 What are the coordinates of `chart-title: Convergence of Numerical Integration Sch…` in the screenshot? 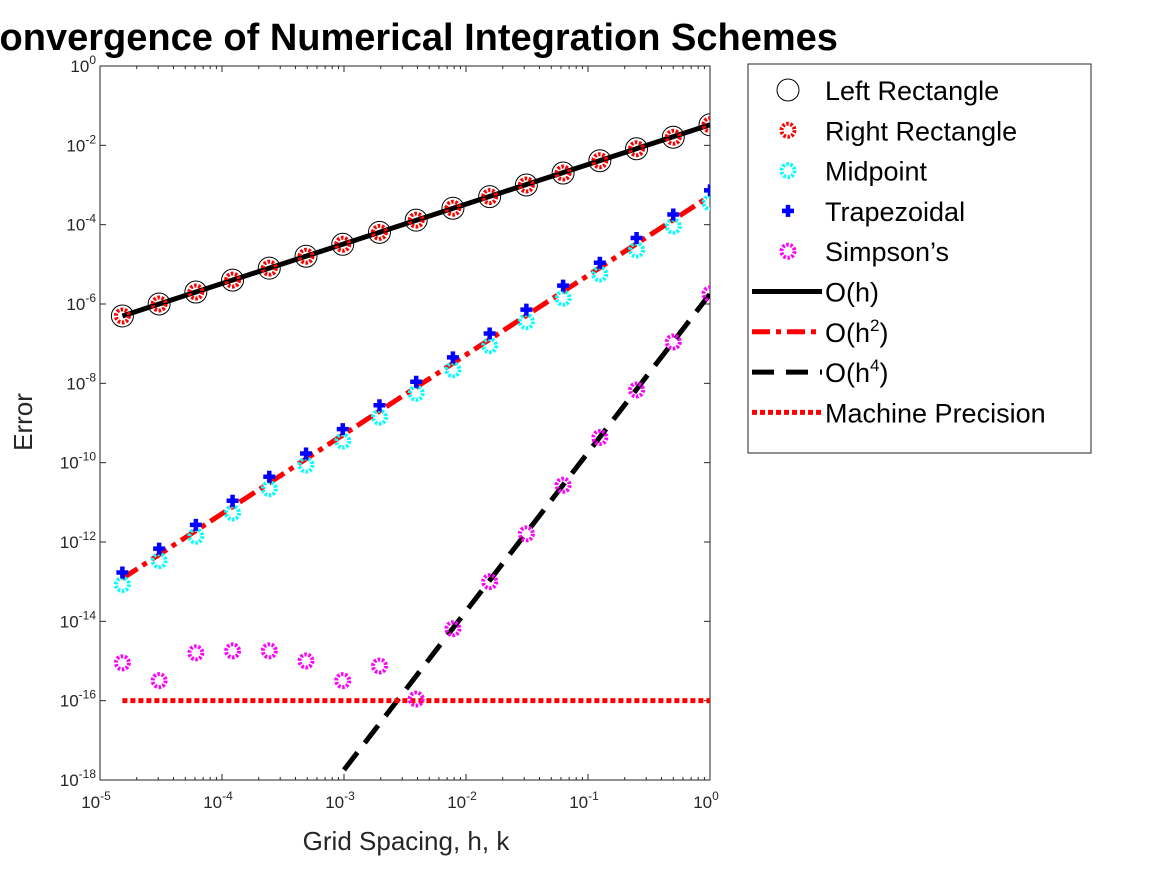 It's located at (419, 38).